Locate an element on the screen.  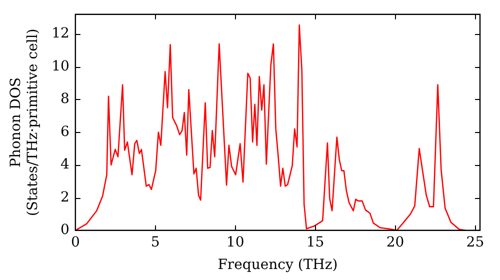
x-tick-label: 0 is located at coordinates (75, 242).